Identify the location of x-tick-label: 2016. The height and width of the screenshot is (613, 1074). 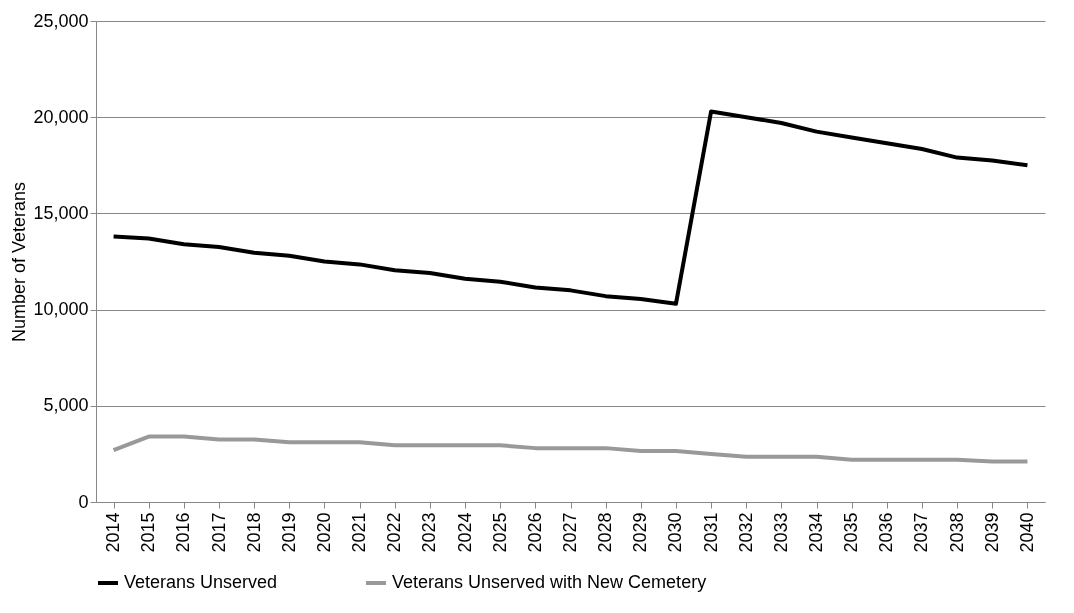
(183, 532).